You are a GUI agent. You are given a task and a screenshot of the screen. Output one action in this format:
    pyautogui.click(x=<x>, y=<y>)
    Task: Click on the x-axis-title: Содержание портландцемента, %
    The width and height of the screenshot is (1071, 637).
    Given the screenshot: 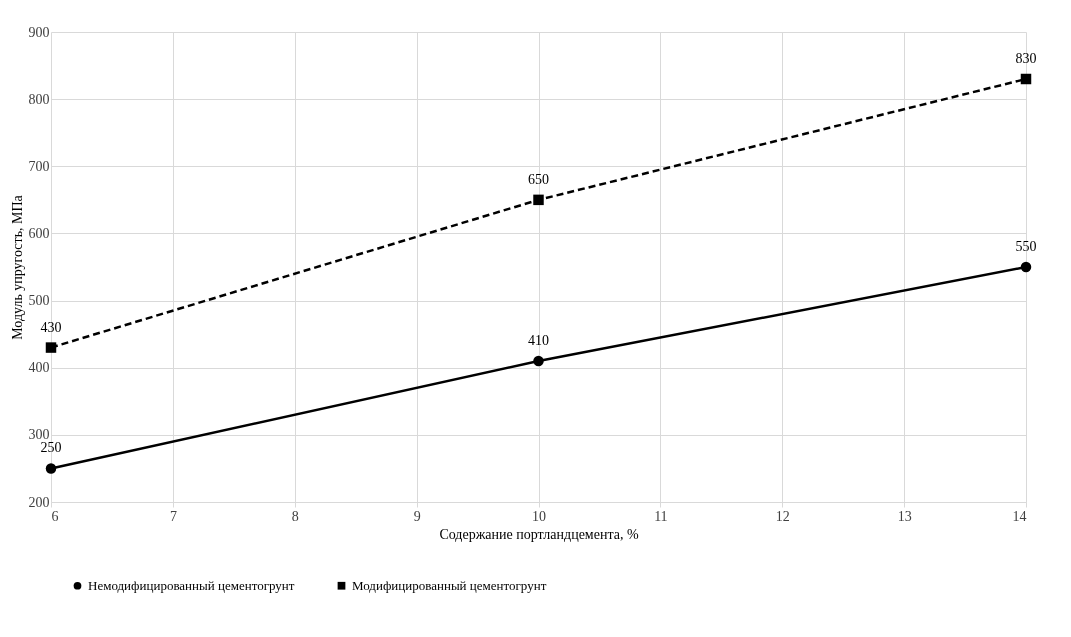 What is the action you would take?
    pyautogui.click(x=539, y=534)
    